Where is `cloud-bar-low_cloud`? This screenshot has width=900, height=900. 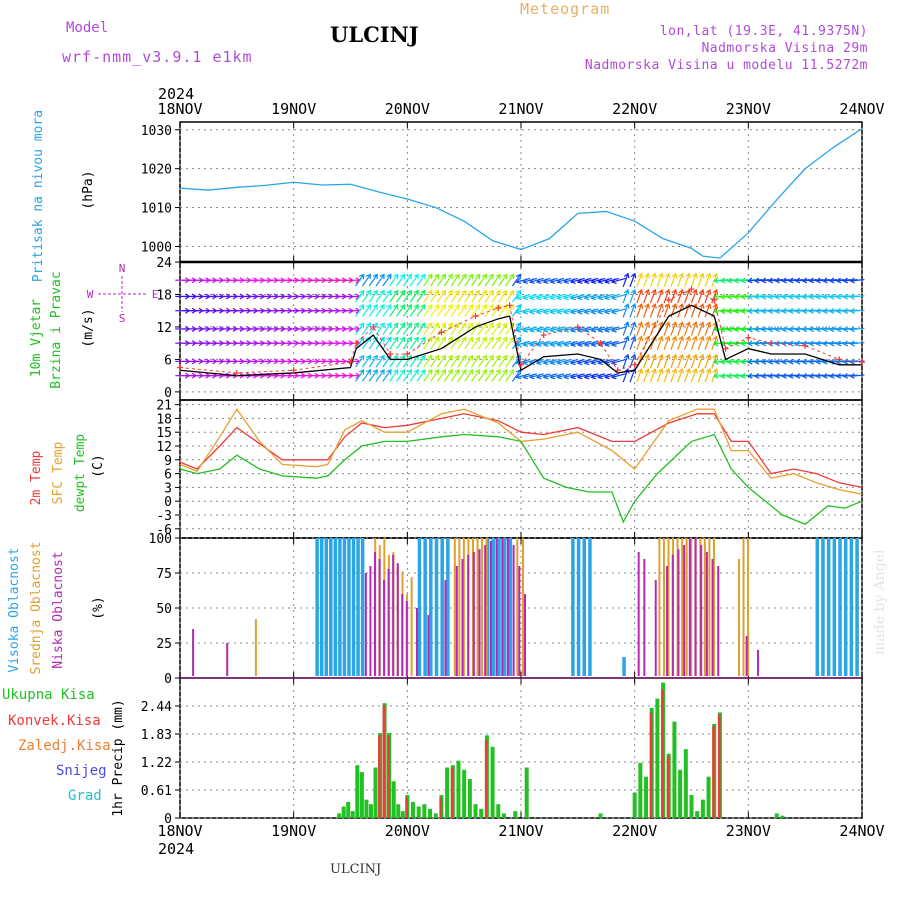
cloud-bar-low_cloud is located at coordinates (701, 610).